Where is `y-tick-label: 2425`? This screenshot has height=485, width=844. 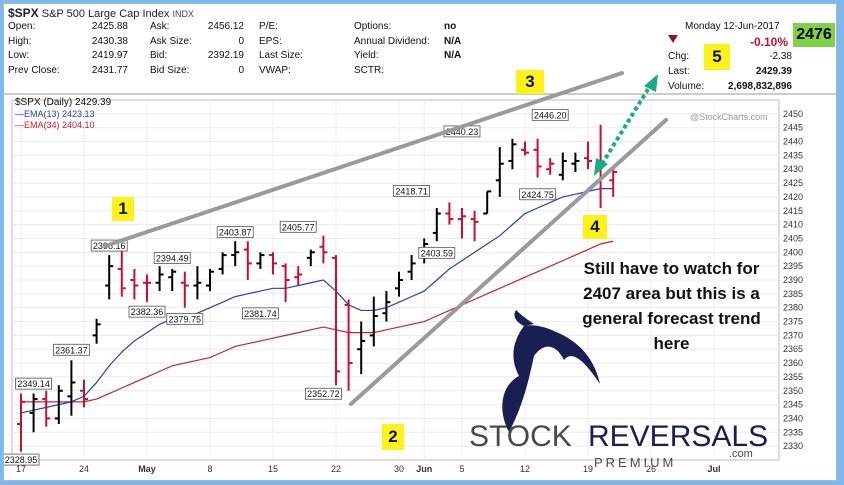
y-tick-label: 2425 is located at coordinates (793, 183).